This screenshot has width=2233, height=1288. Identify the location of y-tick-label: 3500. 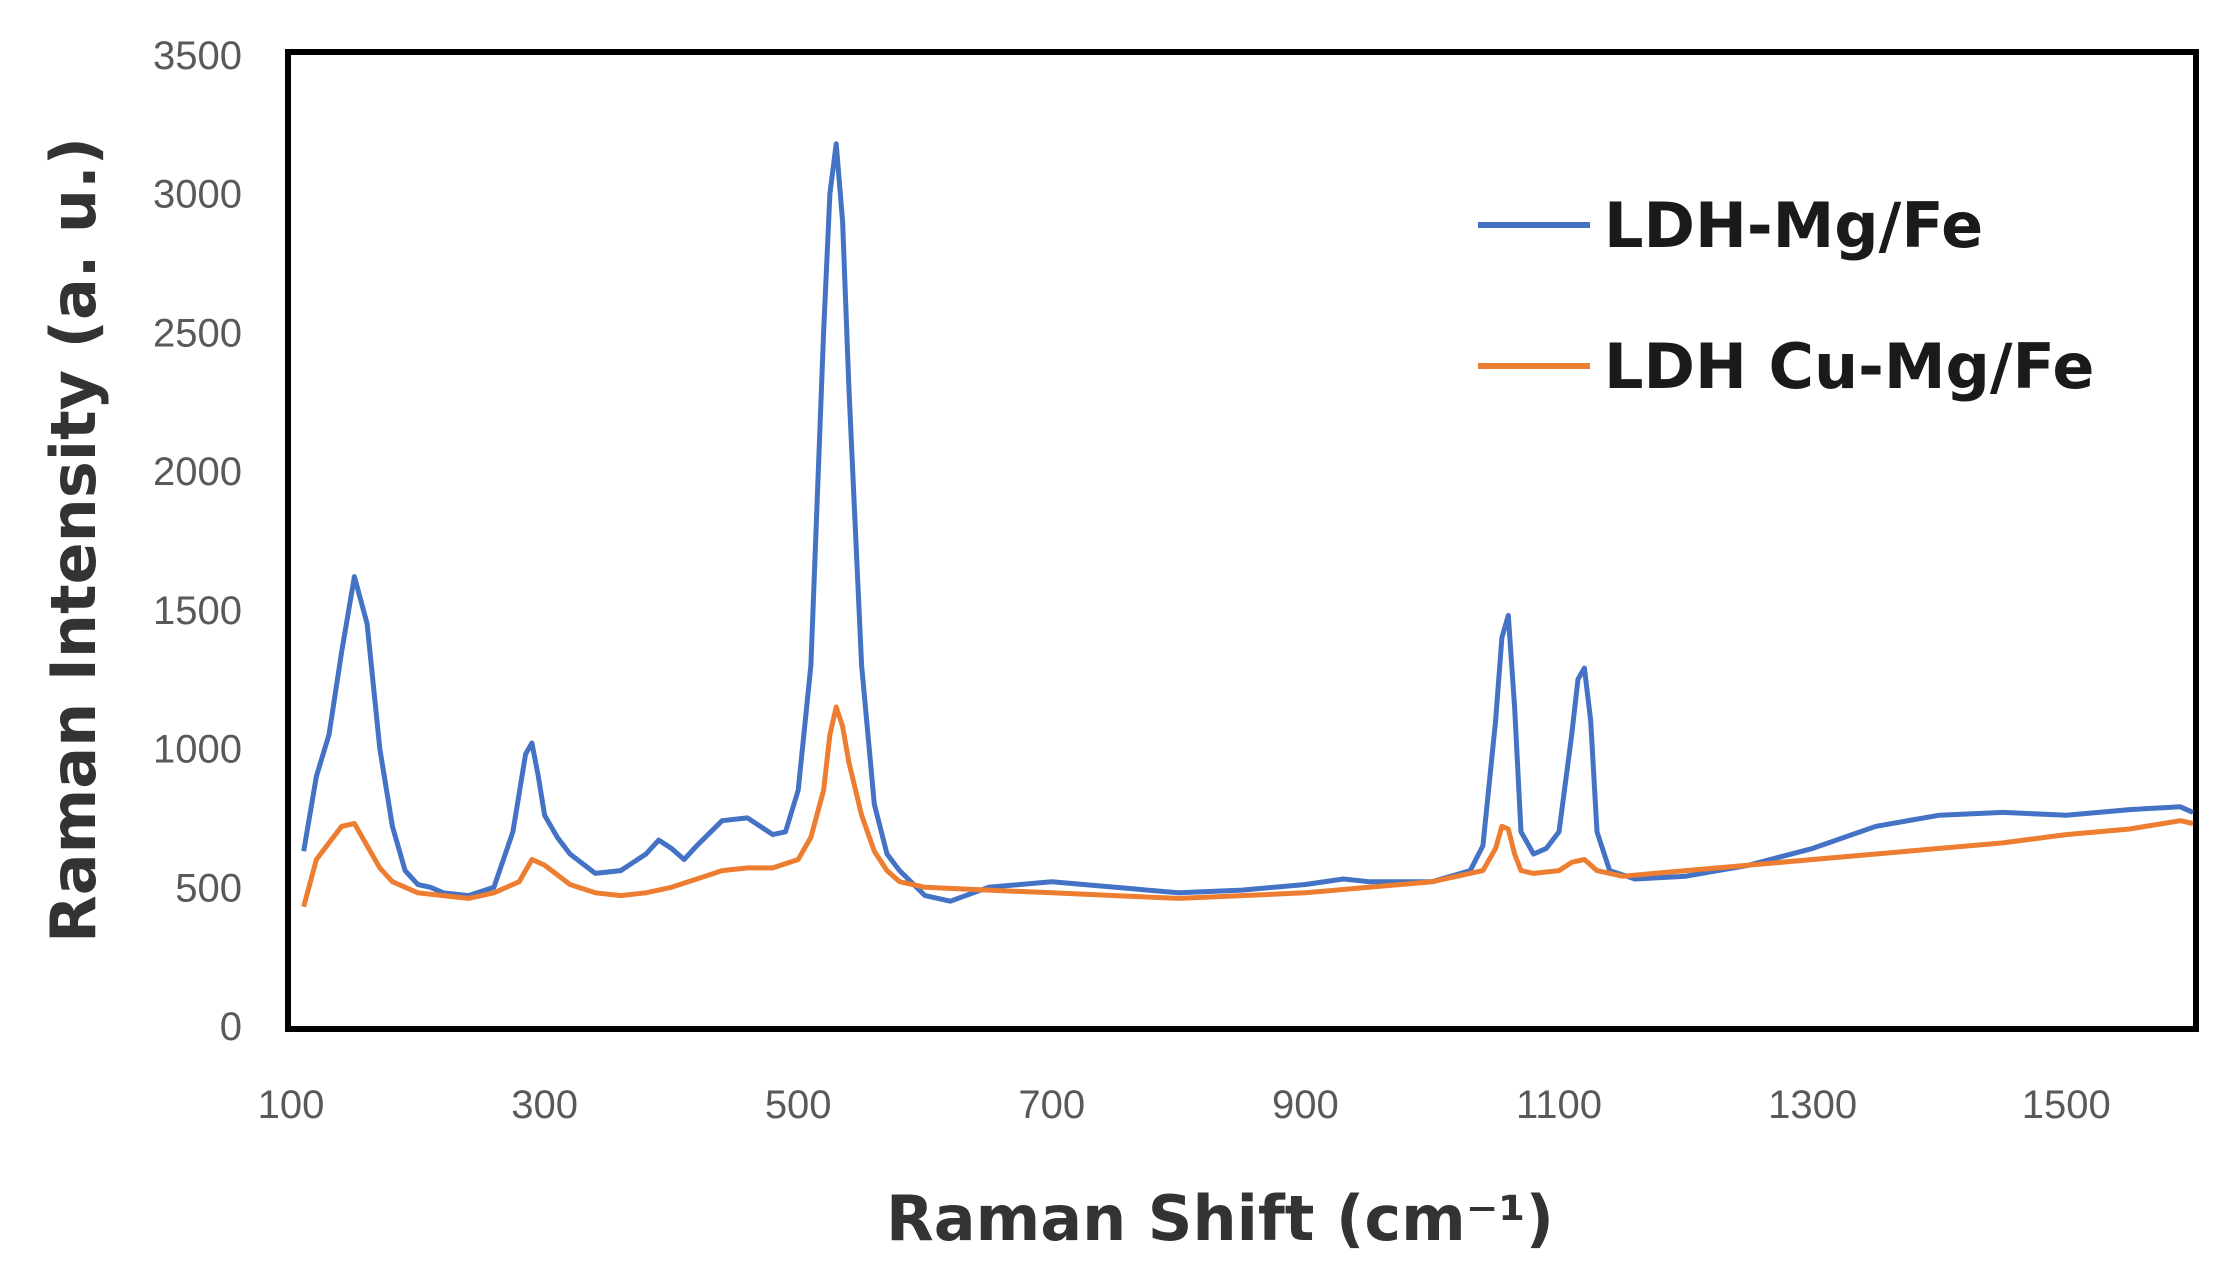
(197, 56).